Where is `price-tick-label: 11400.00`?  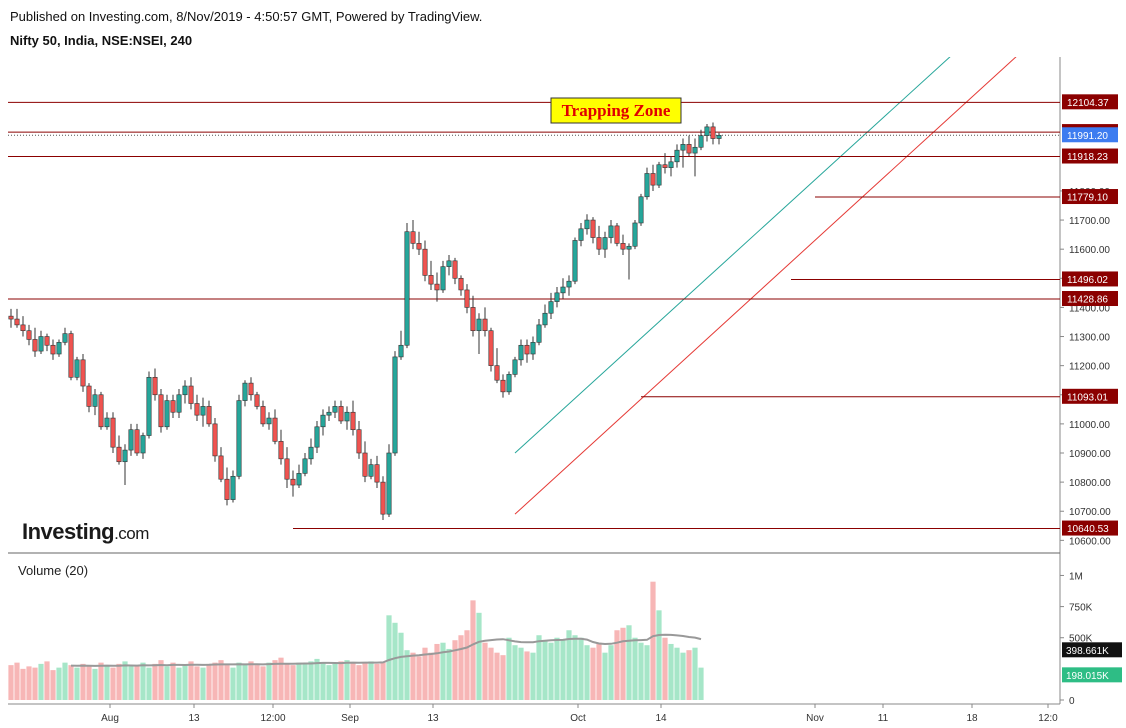 price-tick-label: 11400.00 is located at coordinates (1089, 308).